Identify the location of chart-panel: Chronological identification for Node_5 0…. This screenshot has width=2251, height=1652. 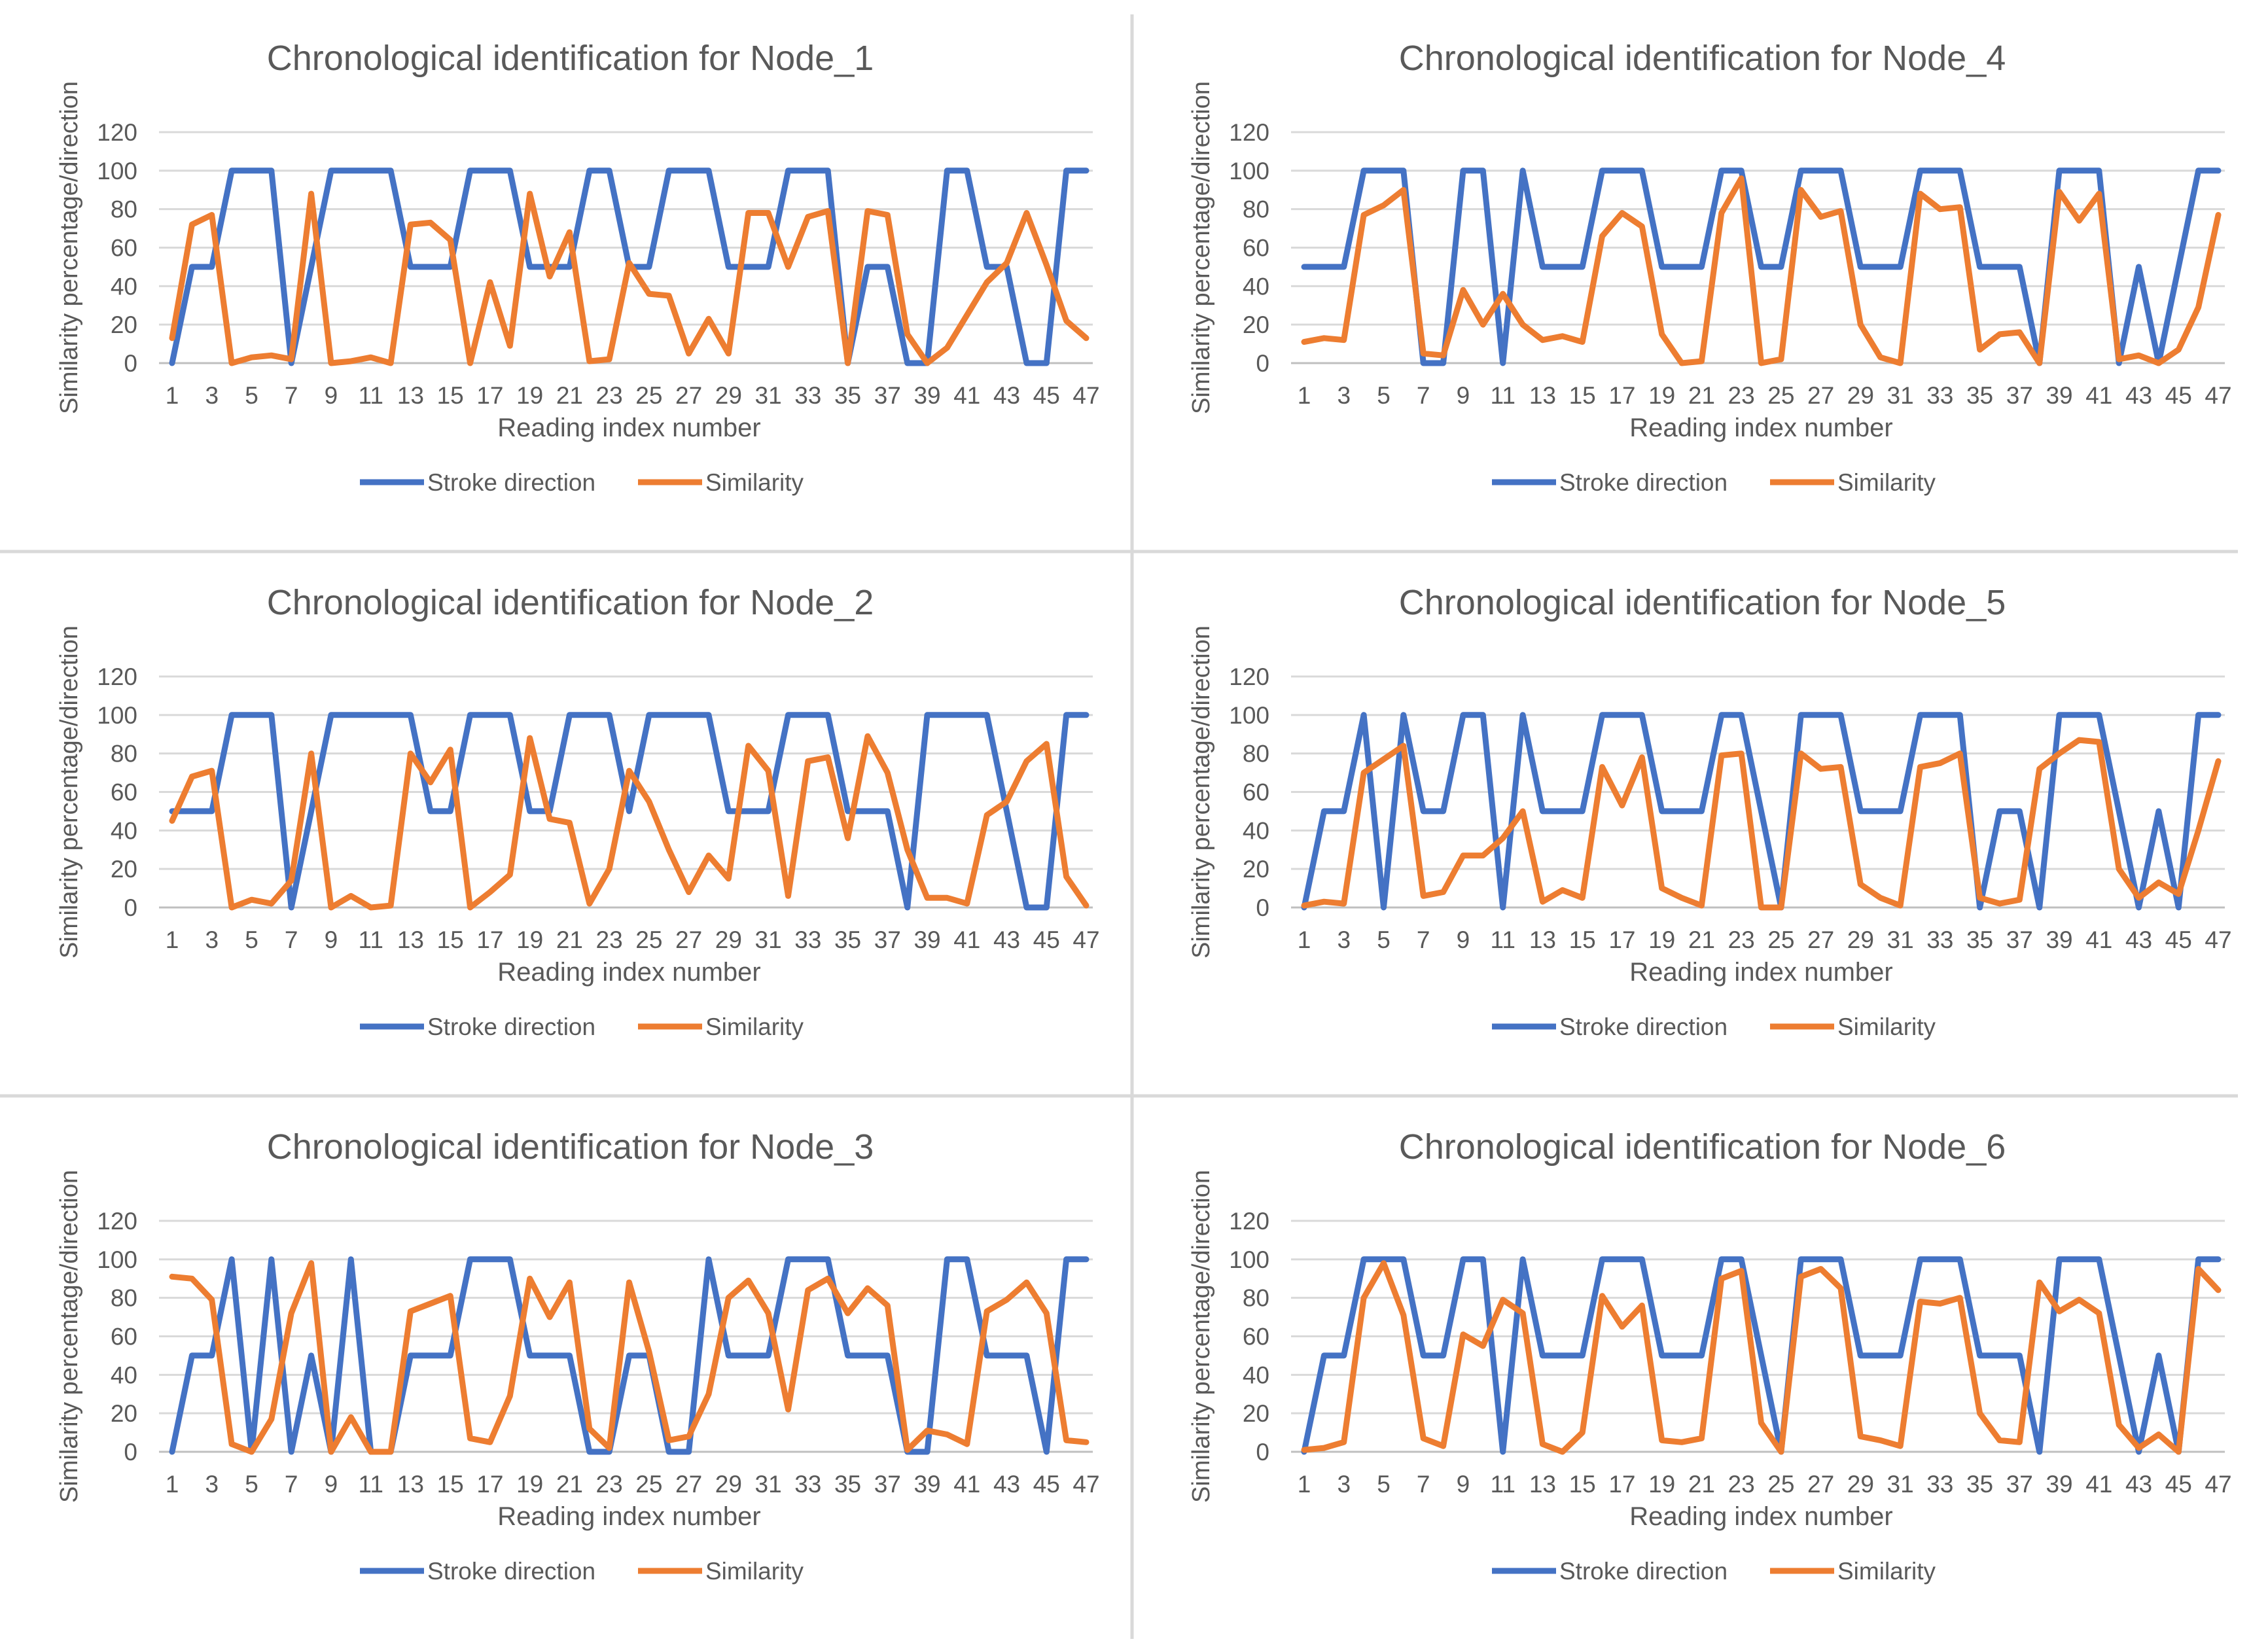
(1710, 812).